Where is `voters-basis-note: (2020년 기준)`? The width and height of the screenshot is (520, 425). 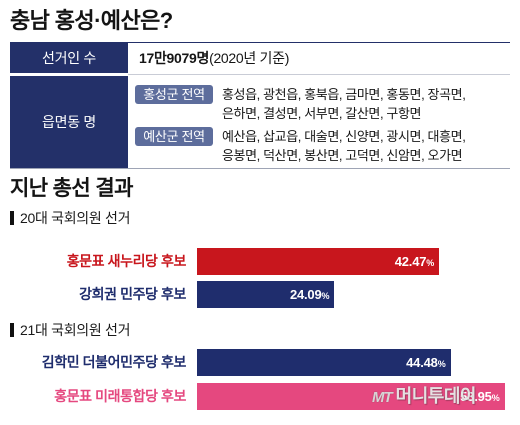 voters-basis-note: (2020년 기준) is located at coordinates (249, 58).